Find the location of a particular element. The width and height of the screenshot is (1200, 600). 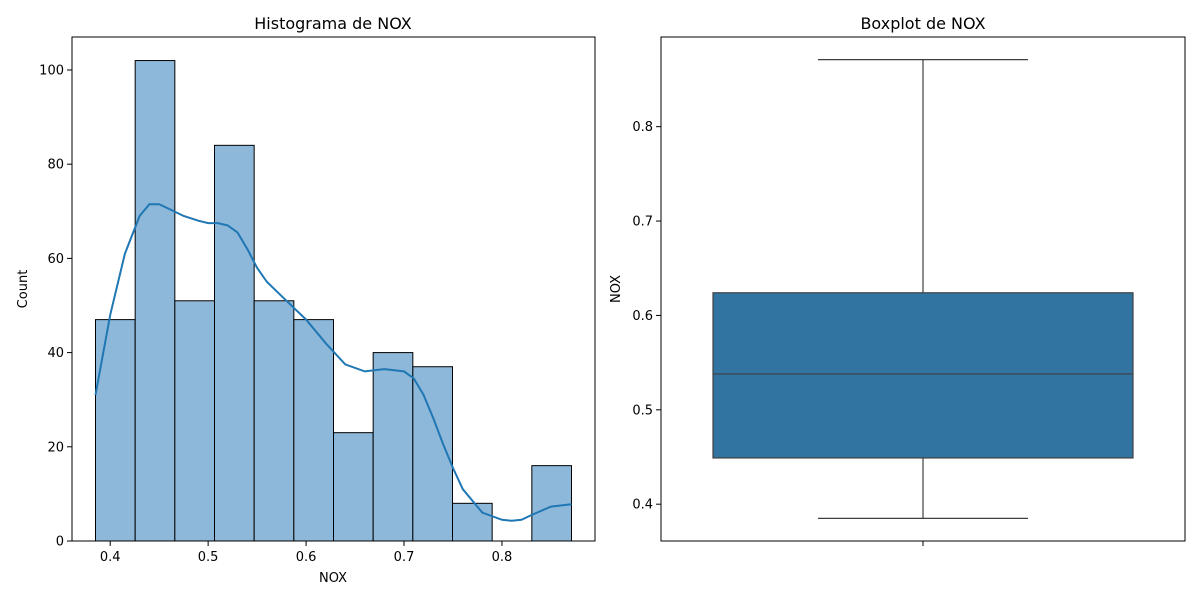

y-tick-label: 0.7 is located at coordinates (642, 222).